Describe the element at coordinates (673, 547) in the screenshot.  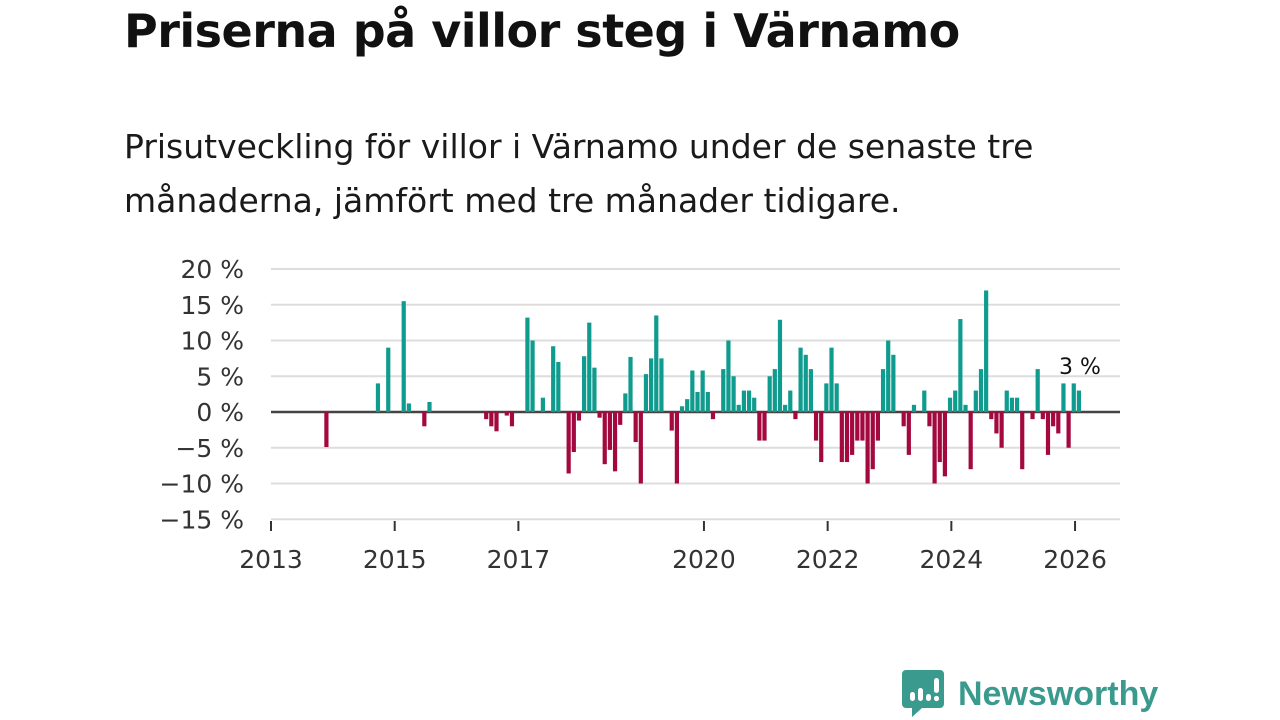
I see `x-axis: 2013 2015 2017 2020 2022 2024 2026` at that location.